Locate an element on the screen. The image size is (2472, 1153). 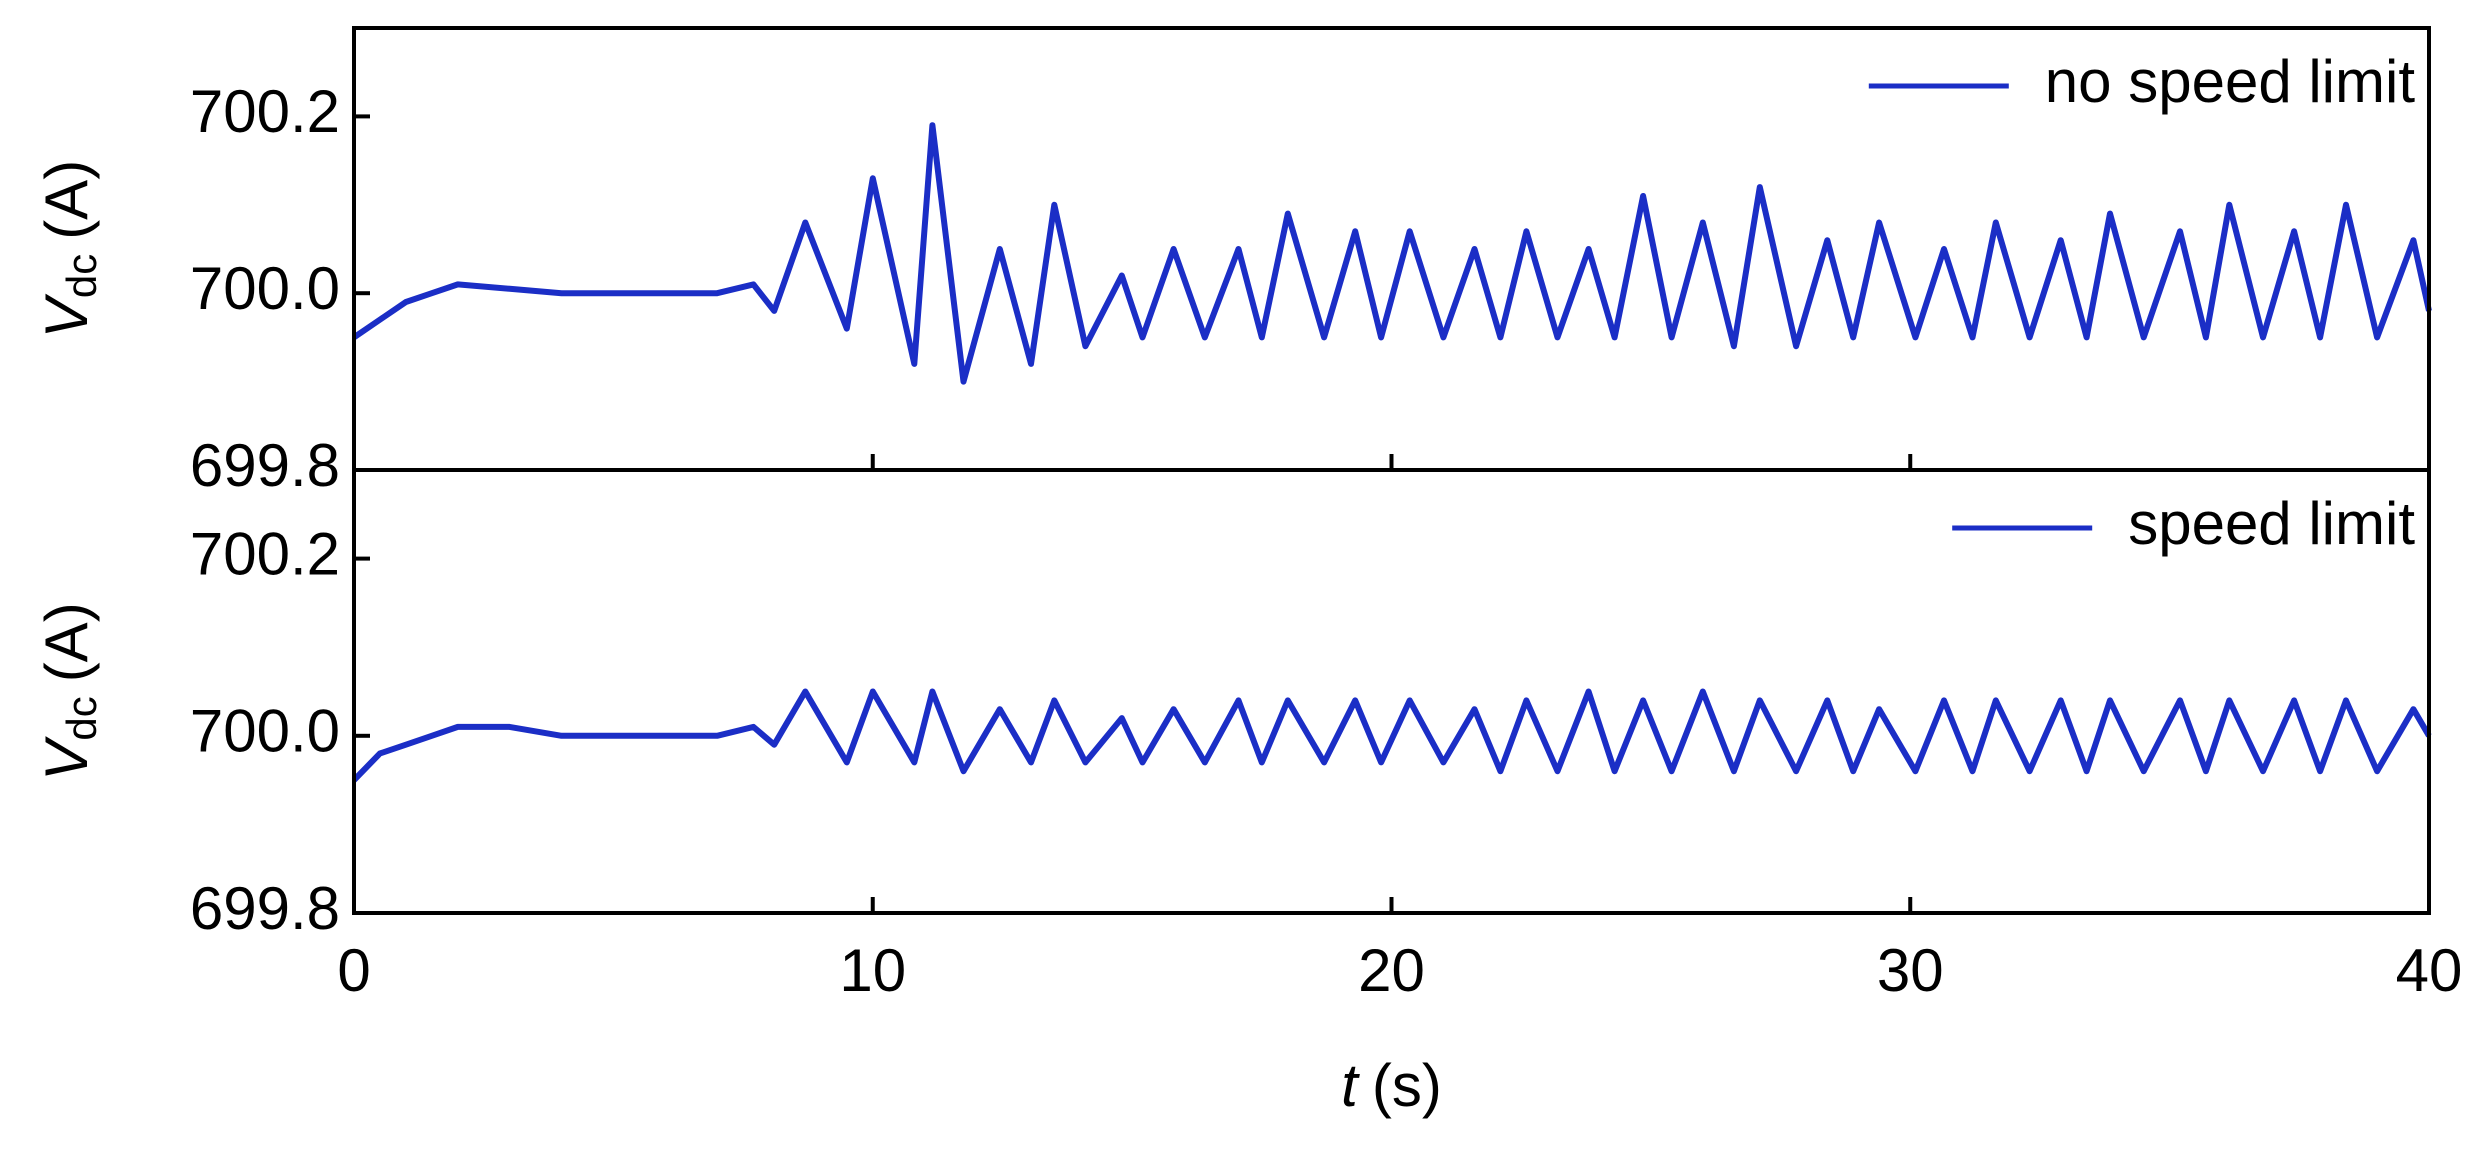
x-label-symbol: t is located at coordinates (1350, 1085).